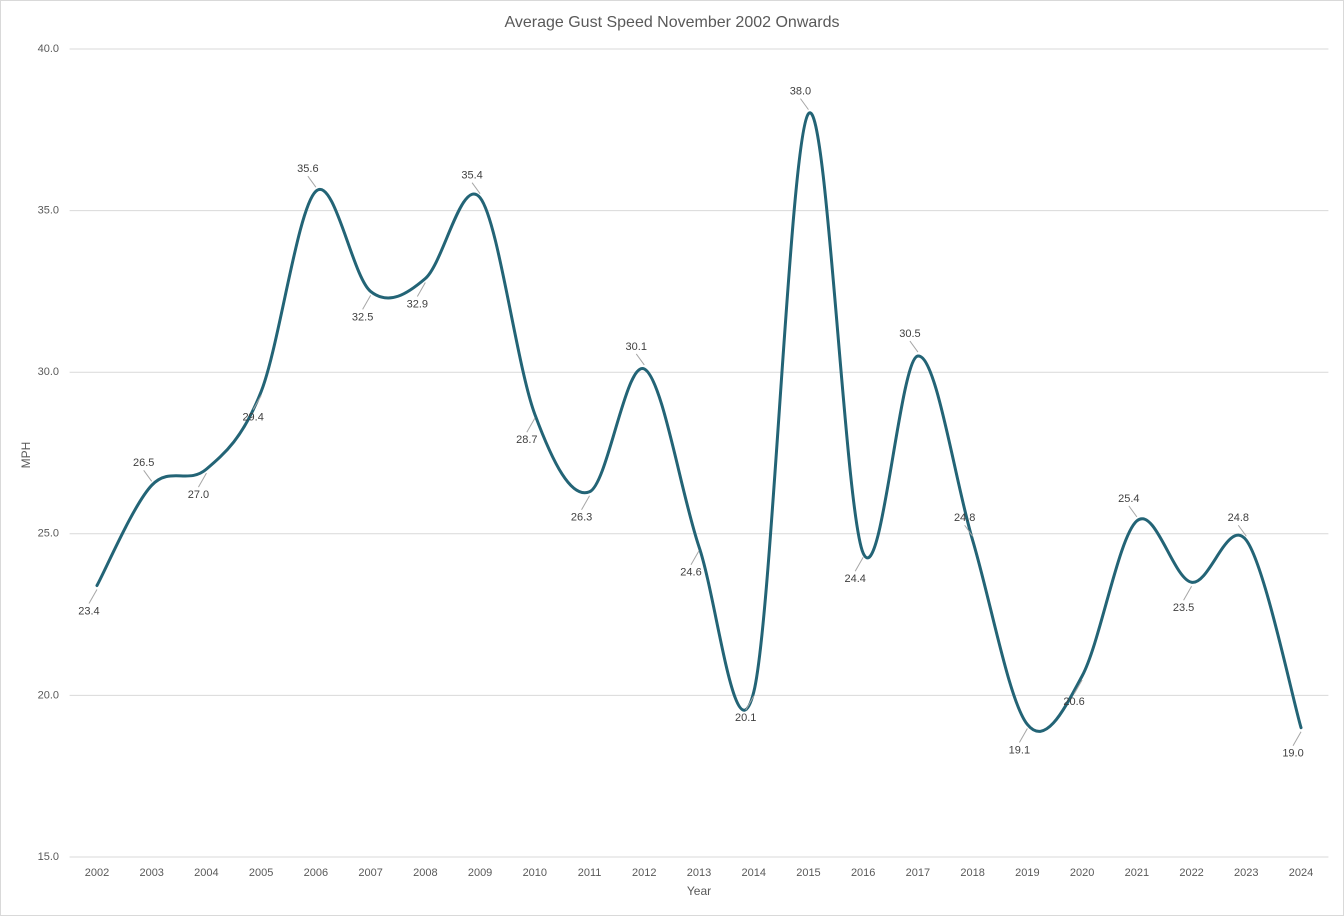 The height and width of the screenshot is (922, 1344). What do you see at coordinates (206, 873) in the screenshot?
I see `x-tick-label: 2004` at bounding box center [206, 873].